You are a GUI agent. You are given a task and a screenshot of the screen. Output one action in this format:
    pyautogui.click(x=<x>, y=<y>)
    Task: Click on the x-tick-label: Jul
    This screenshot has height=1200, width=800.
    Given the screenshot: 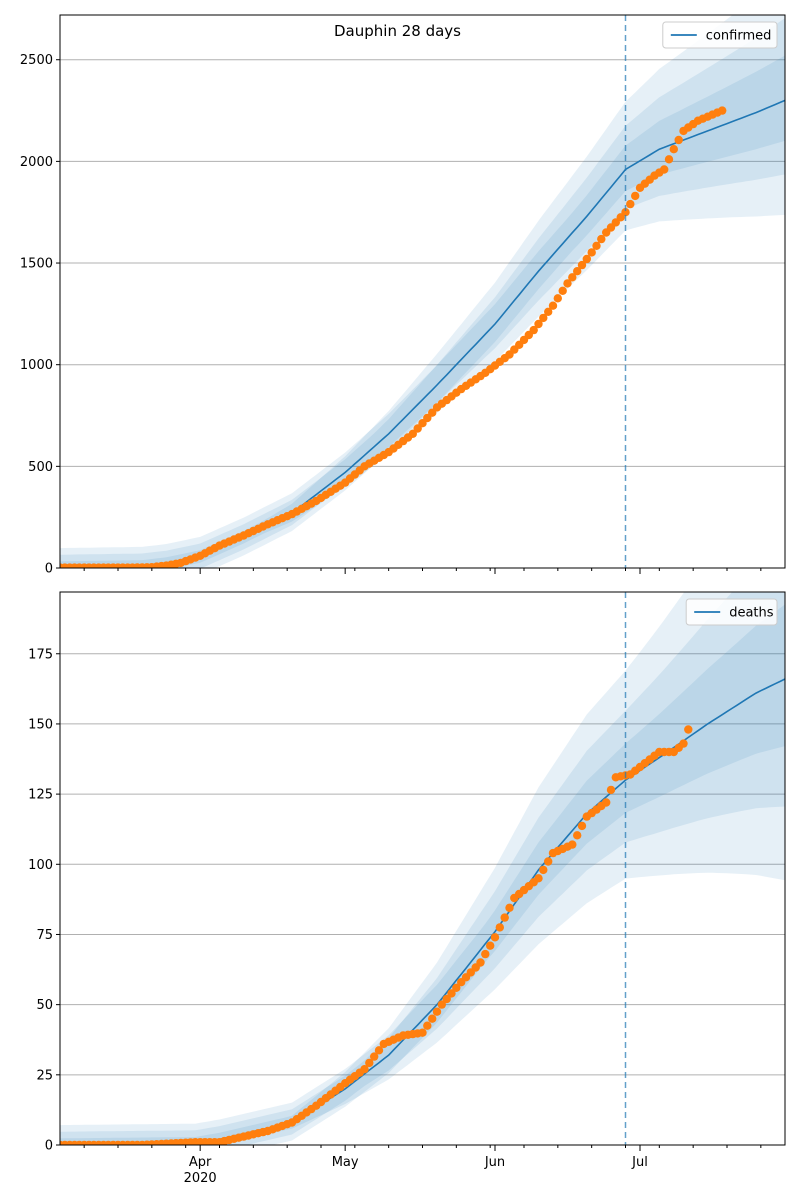 What is the action you would take?
    pyautogui.click(x=639, y=1162)
    